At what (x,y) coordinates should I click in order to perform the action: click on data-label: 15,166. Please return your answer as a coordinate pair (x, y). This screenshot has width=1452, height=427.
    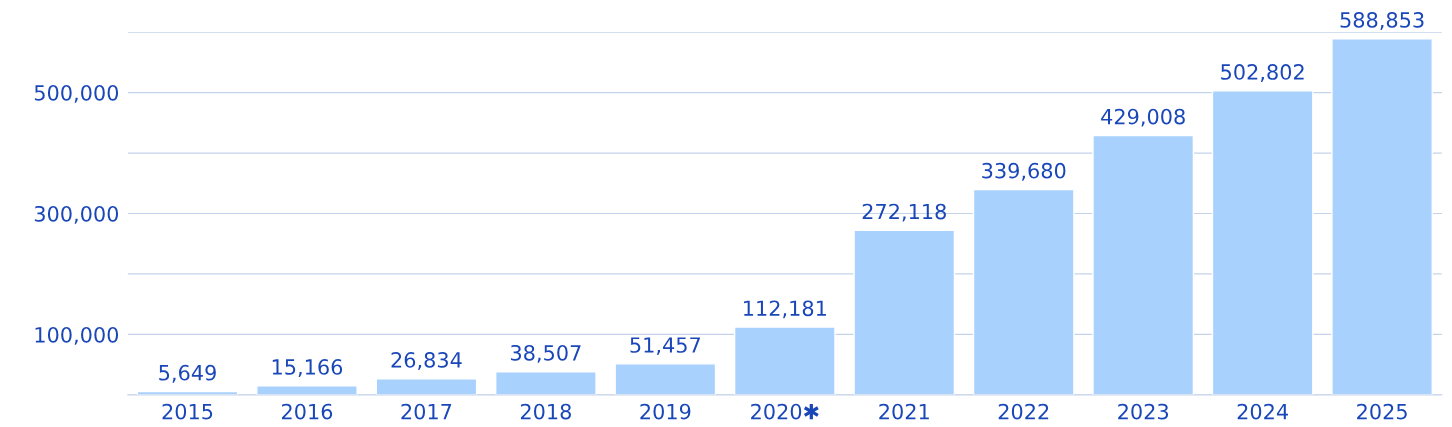
    Looking at the image, I should click on (307, 368).